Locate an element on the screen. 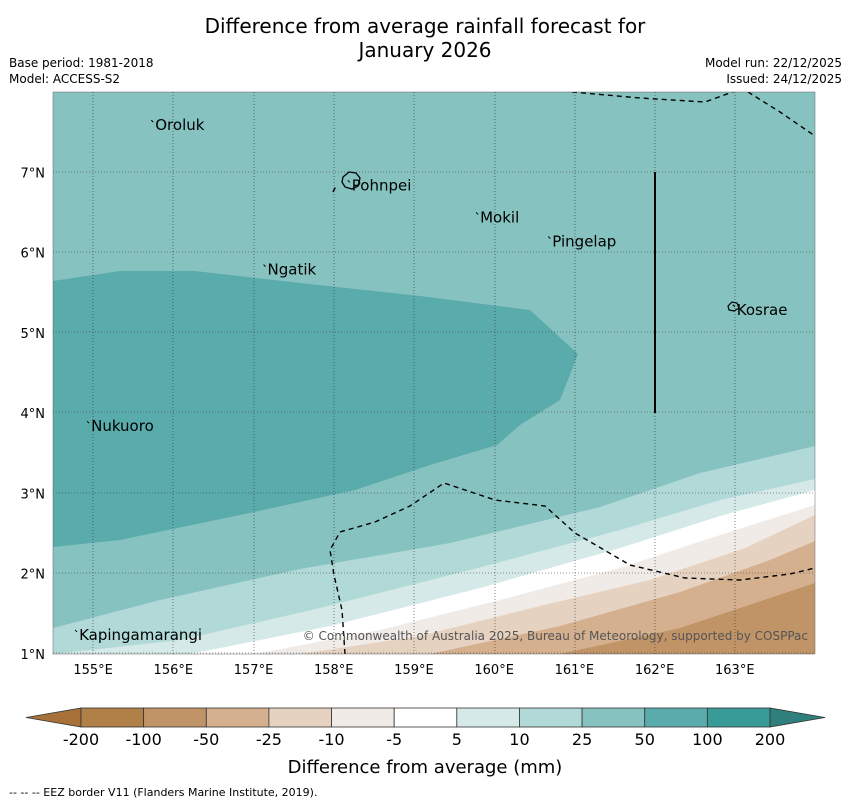 This screenshot has height=804, width=850. issued-text: Issued: 24/12/2025 is located at coordinates (784, 79).